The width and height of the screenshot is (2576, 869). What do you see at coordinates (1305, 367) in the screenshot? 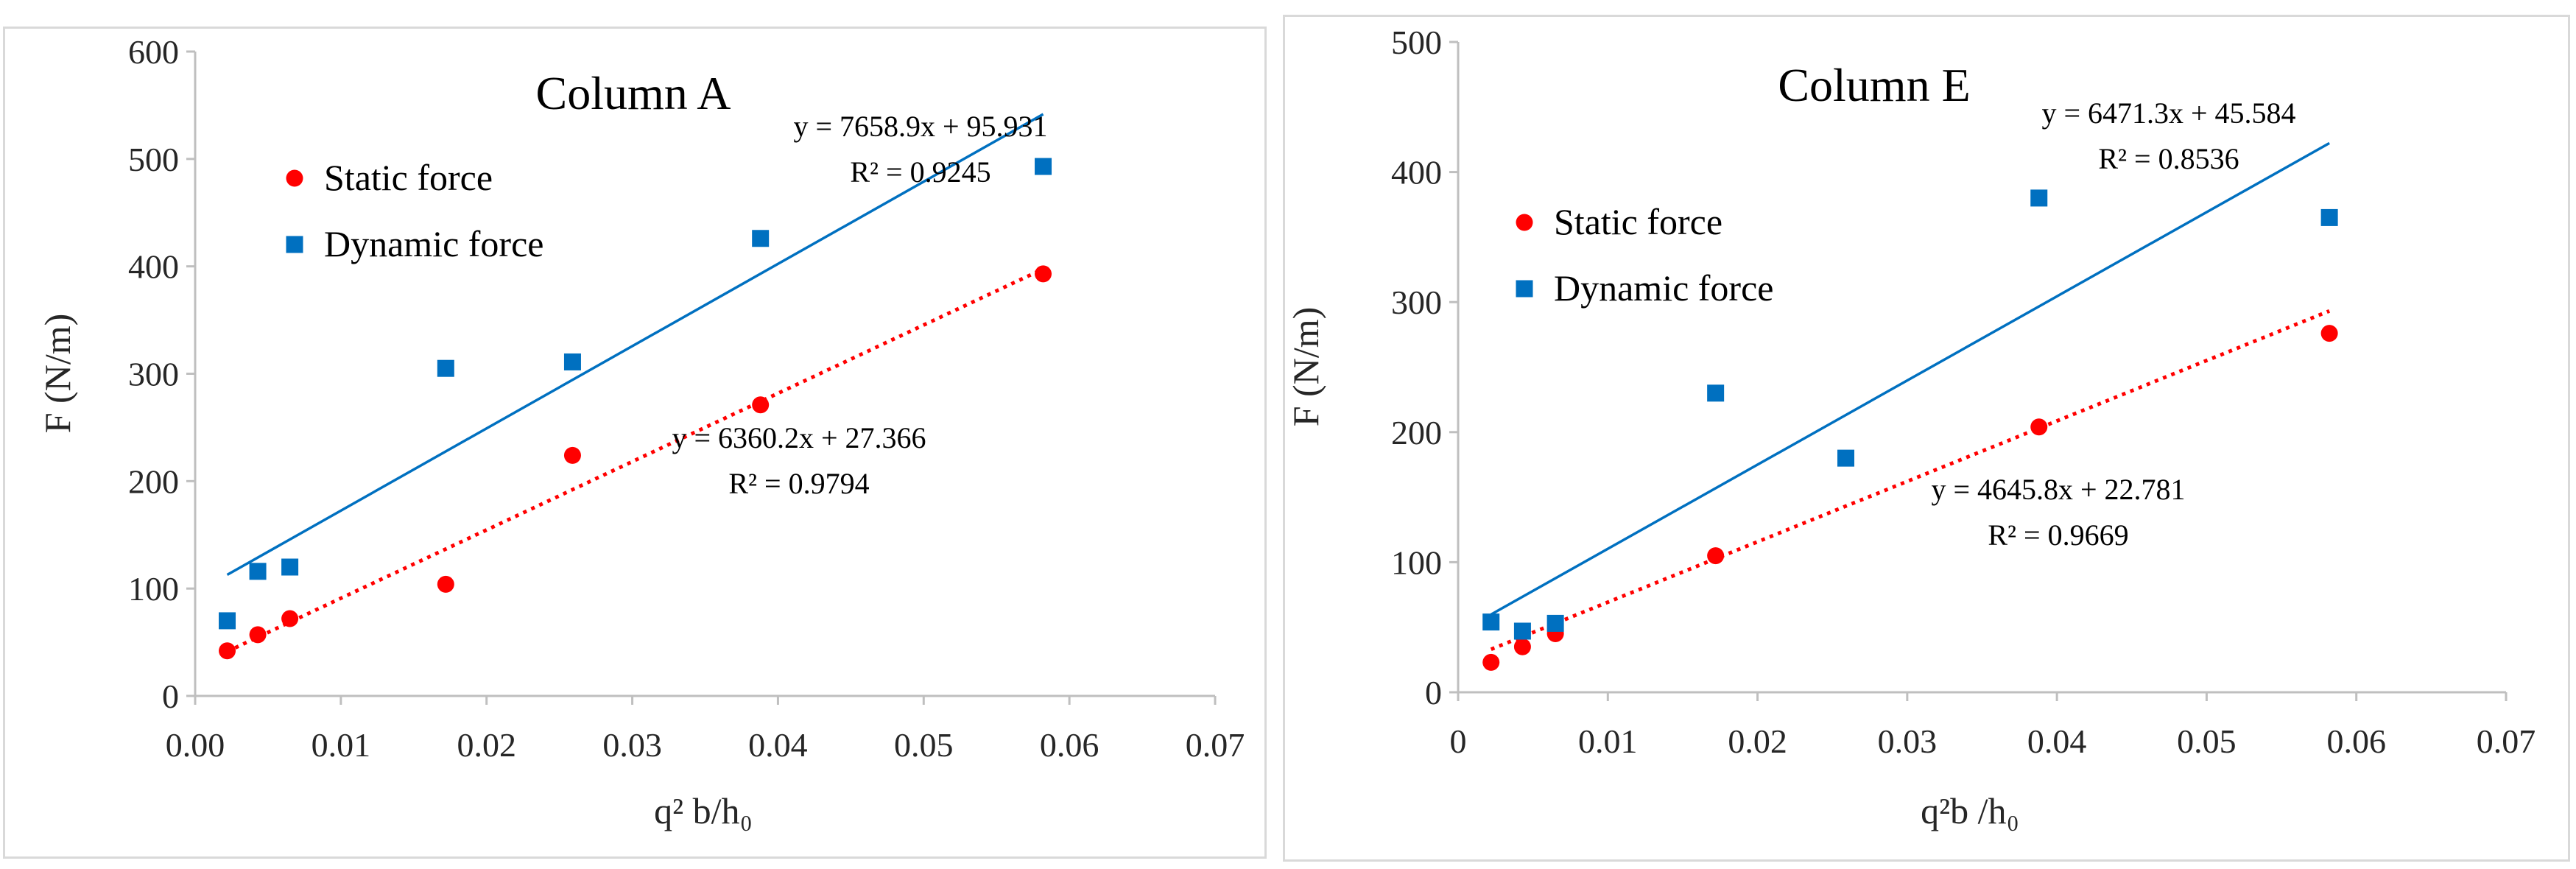
I see `column-e-y-axis-title: F (N/m)` at bounding box center [1305, 367].